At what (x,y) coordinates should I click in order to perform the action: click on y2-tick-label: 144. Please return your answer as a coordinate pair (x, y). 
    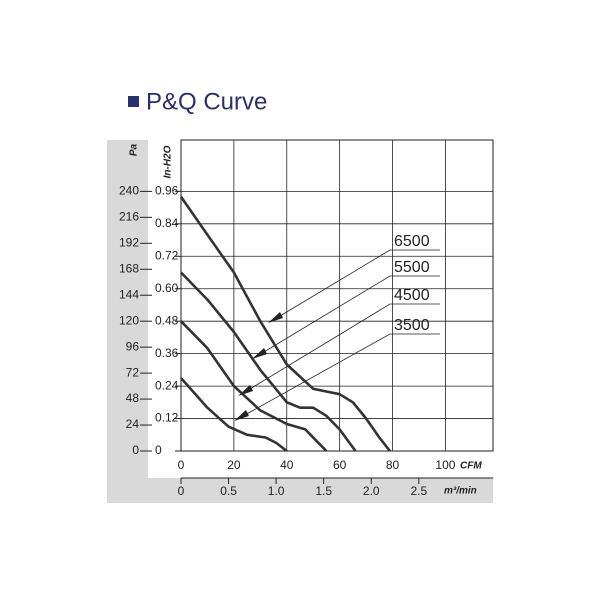
    Looking at the image, I should click on (129, 294).